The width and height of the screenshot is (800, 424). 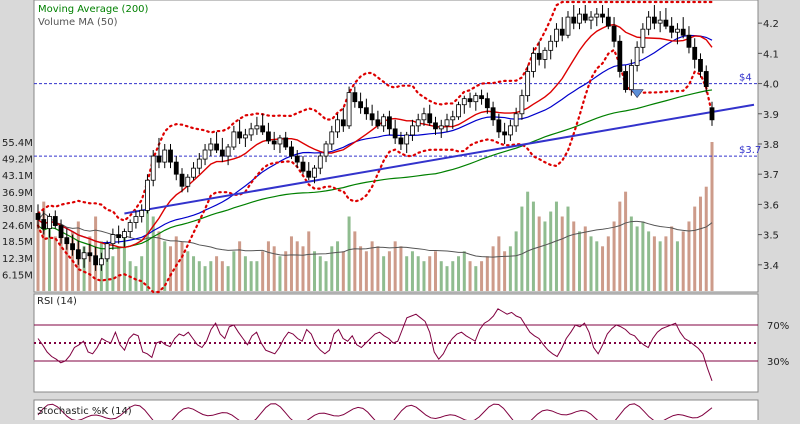 I want to click on rsi-line, so click(x=375, y=344).